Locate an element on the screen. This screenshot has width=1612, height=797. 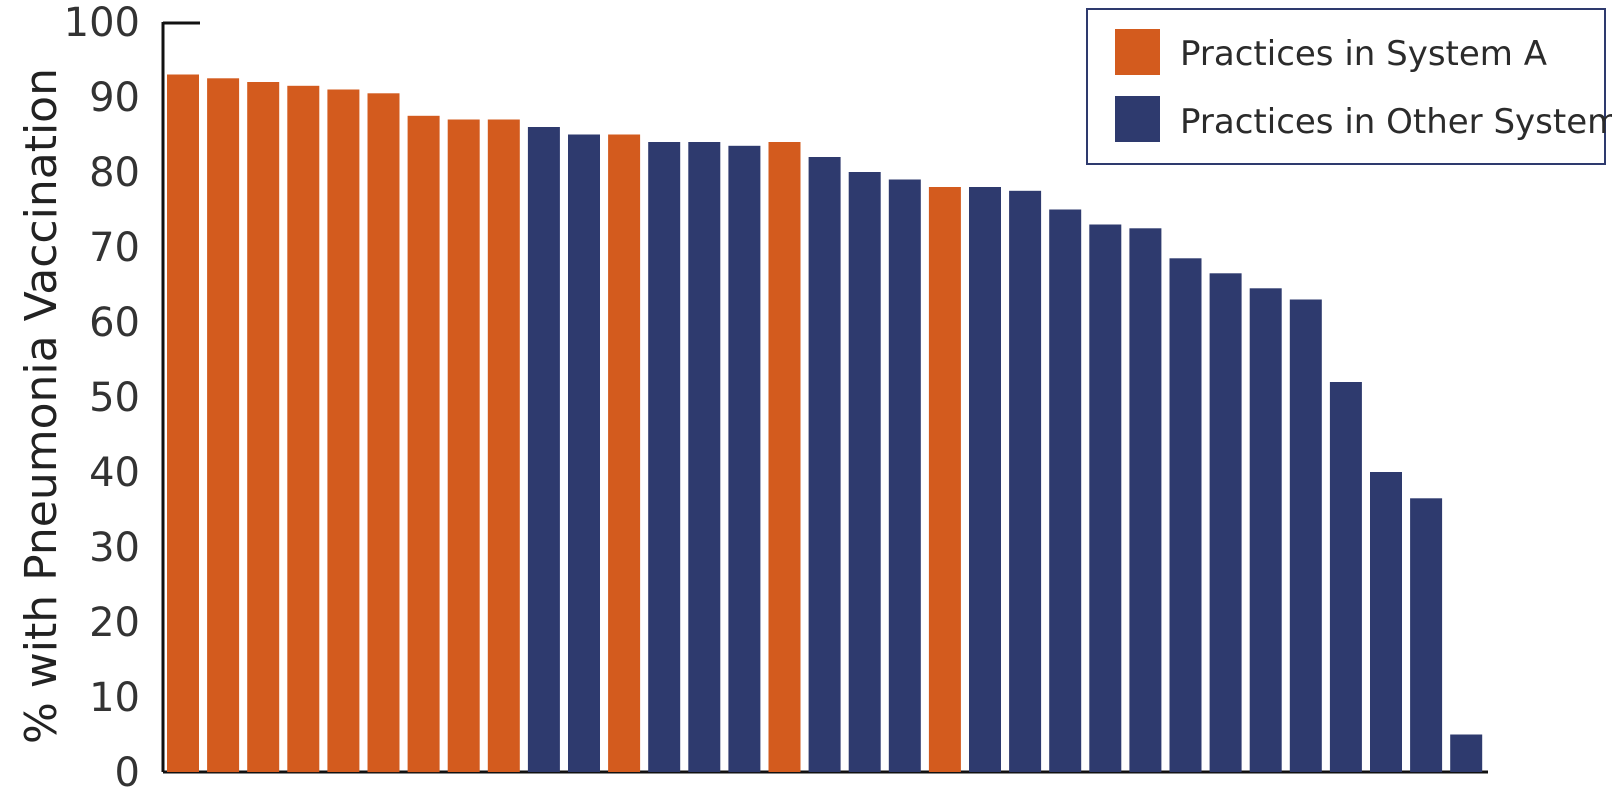
y-tick-label: 0 is located at coordinates (127, 773).